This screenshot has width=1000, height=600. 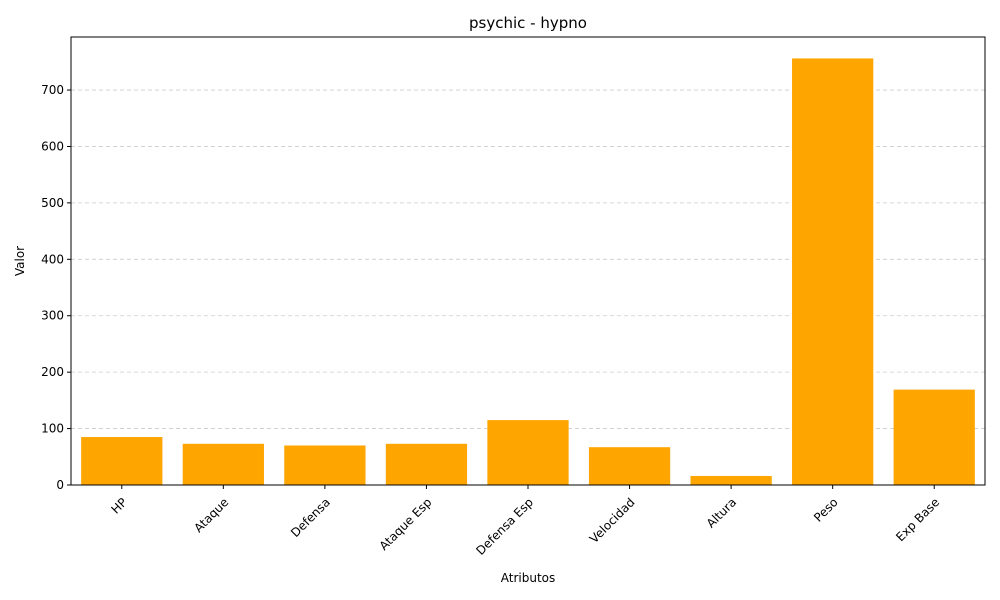 What do you see at coordinates (731, 480) in the screenshot?
I see `bar-altura` at bounding box center [731, 480].